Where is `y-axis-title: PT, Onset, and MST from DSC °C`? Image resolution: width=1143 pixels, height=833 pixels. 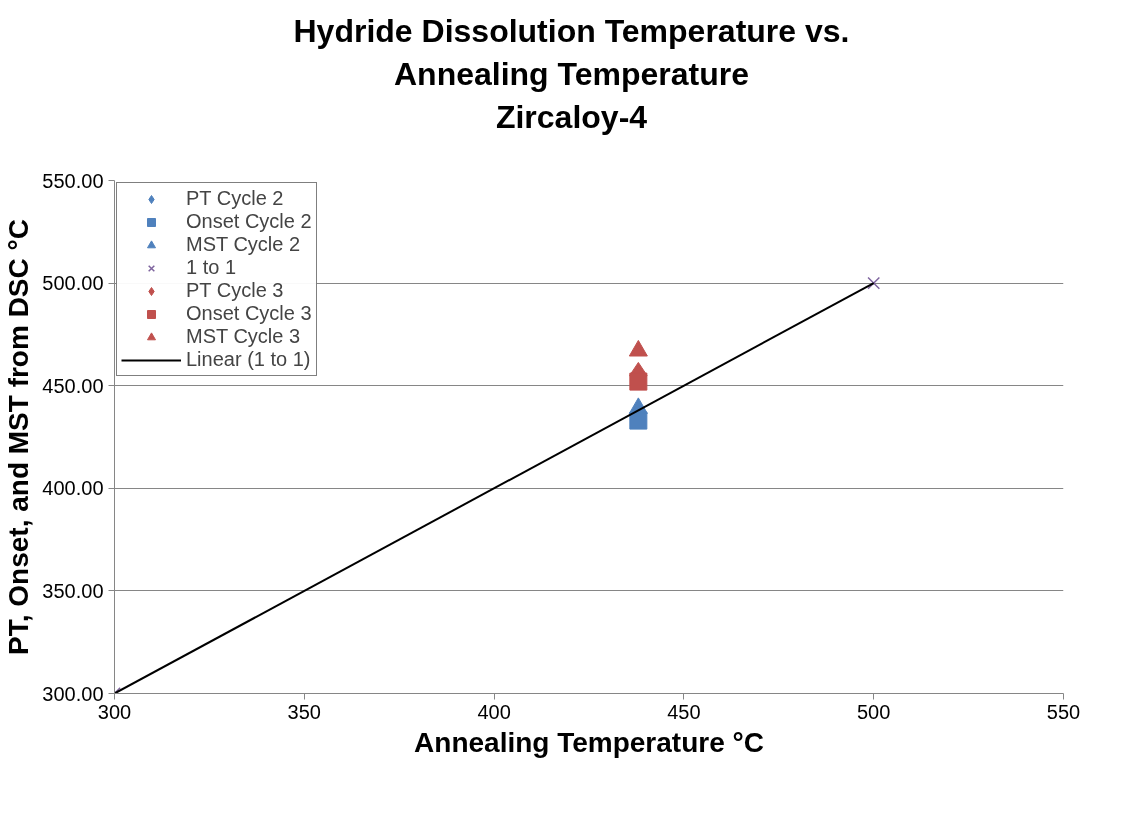 y-axis-title: PT, Onset, and MST from DSC °C is located at coordinates (19, 437).